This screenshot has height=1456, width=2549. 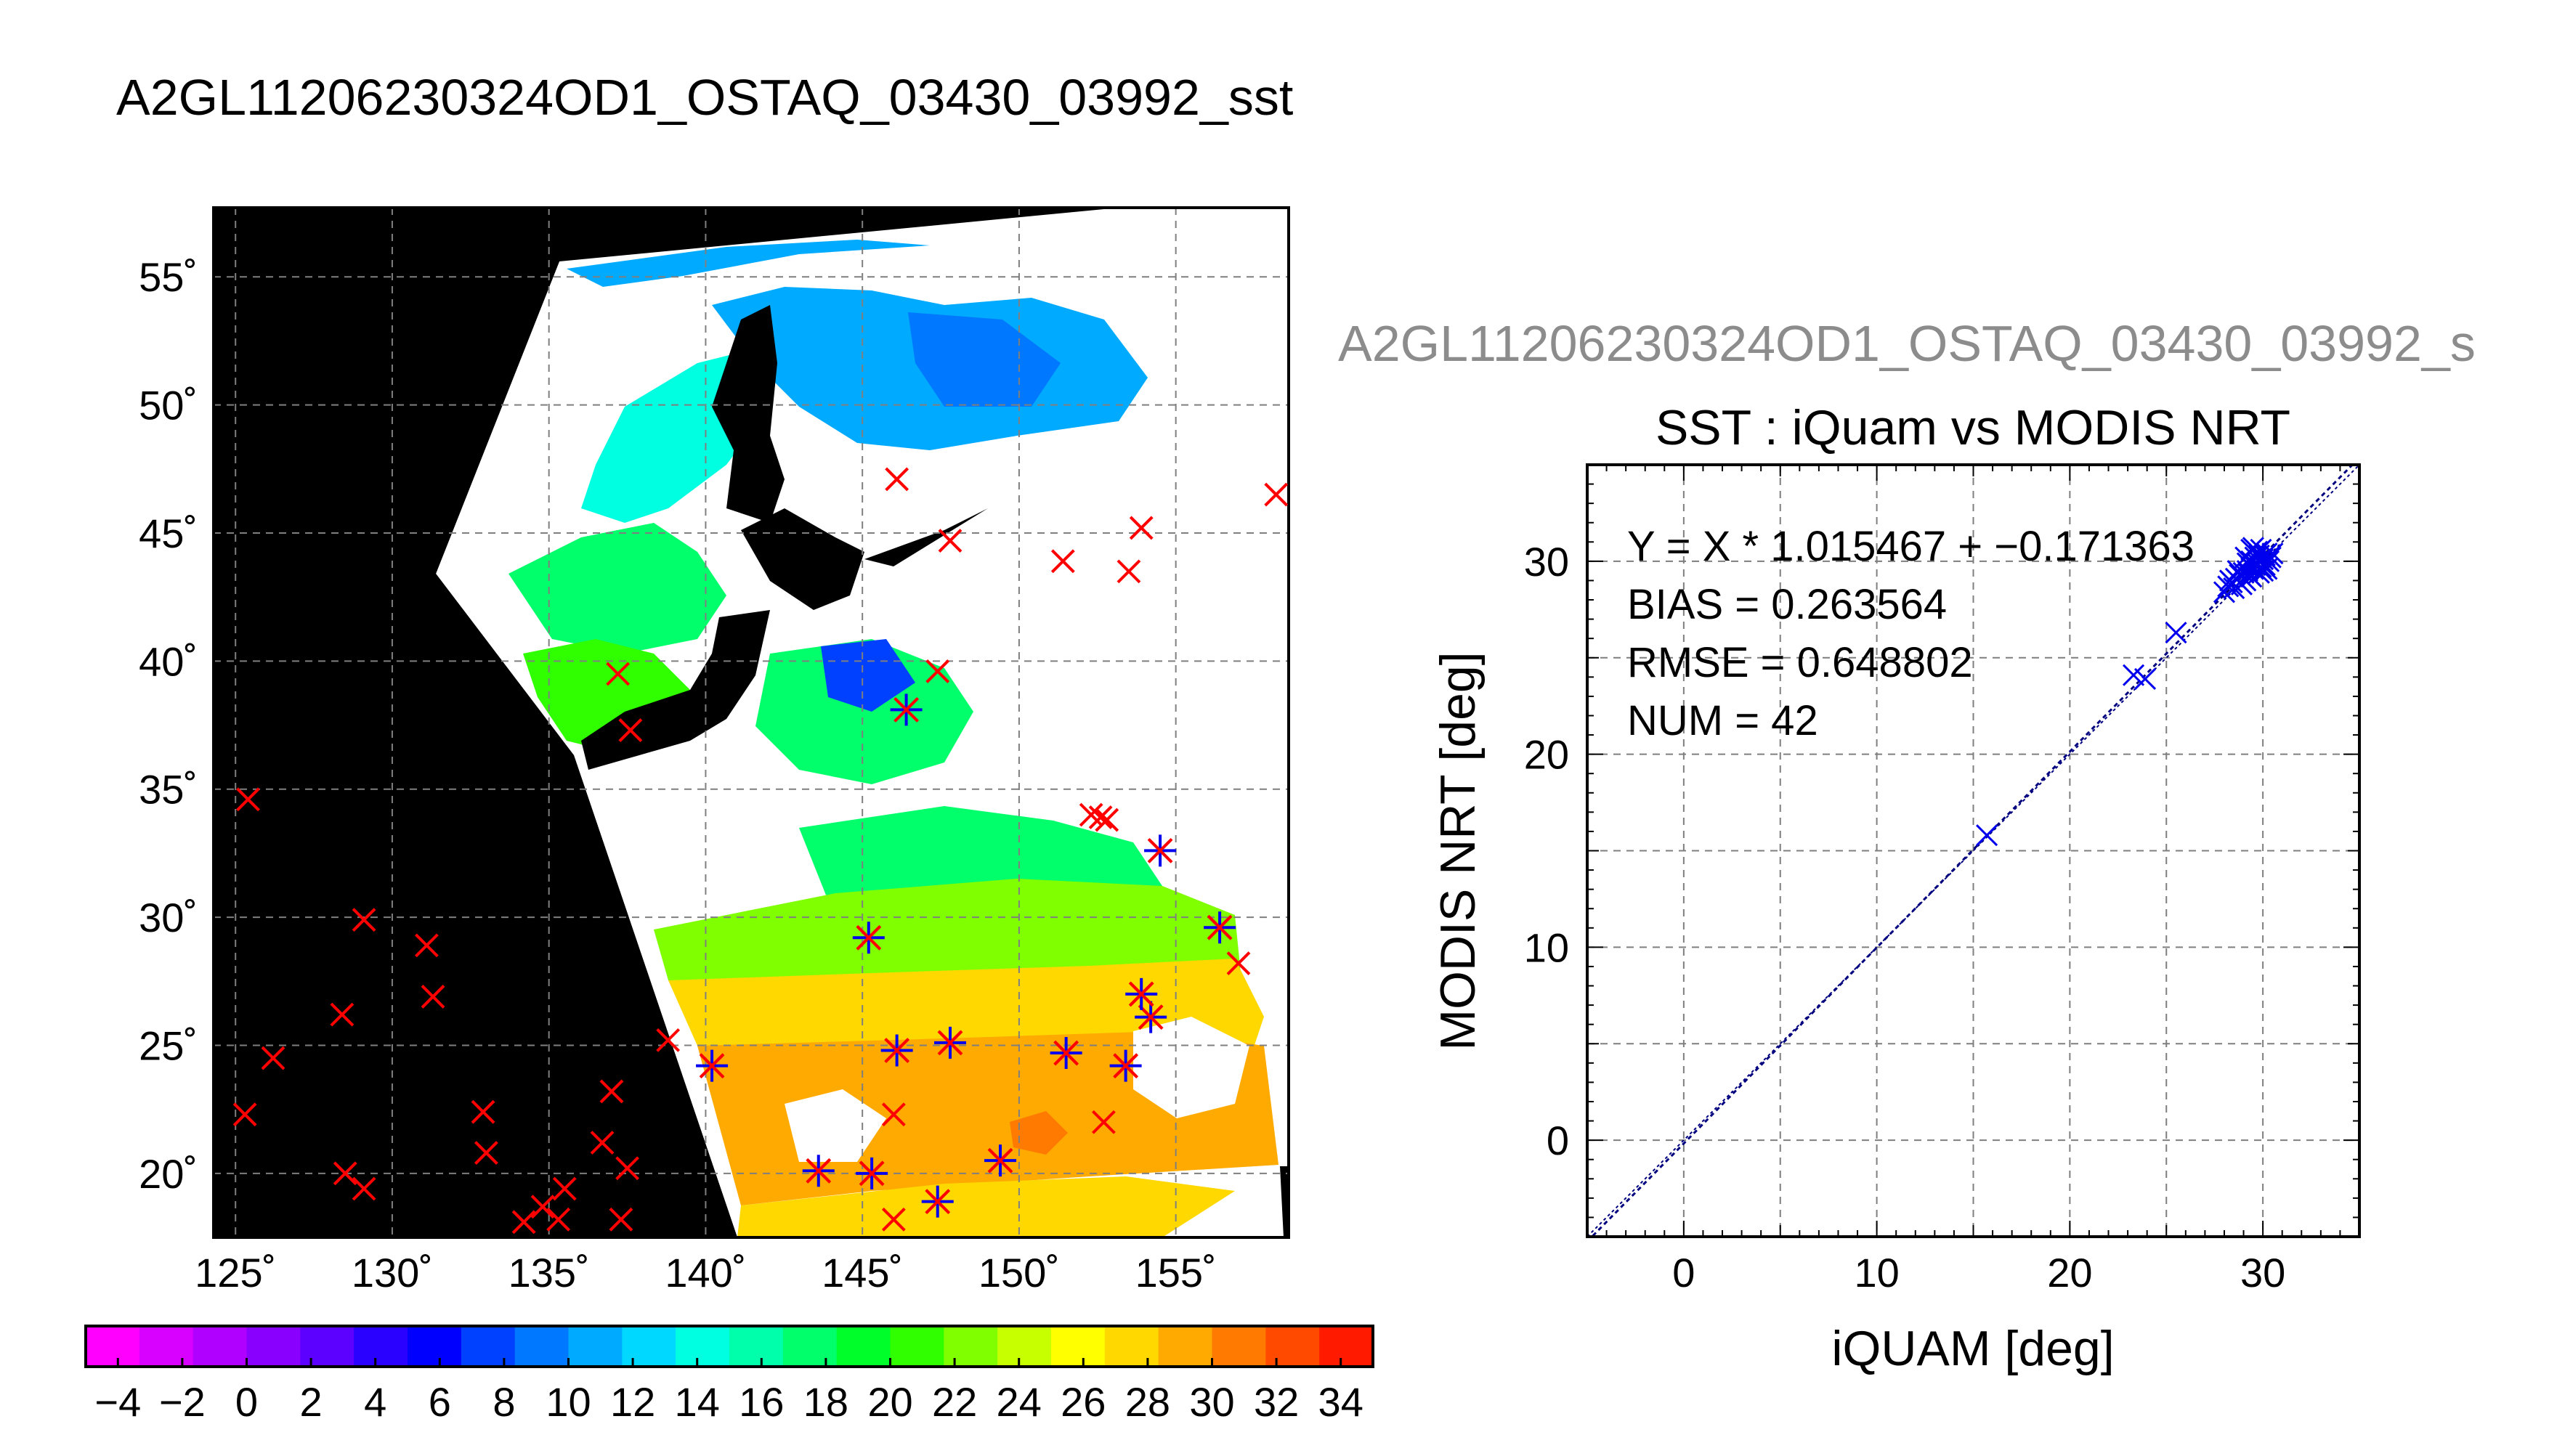 I want to click on sst-patch-okhotsk-cold, so click(x=985, y=360).